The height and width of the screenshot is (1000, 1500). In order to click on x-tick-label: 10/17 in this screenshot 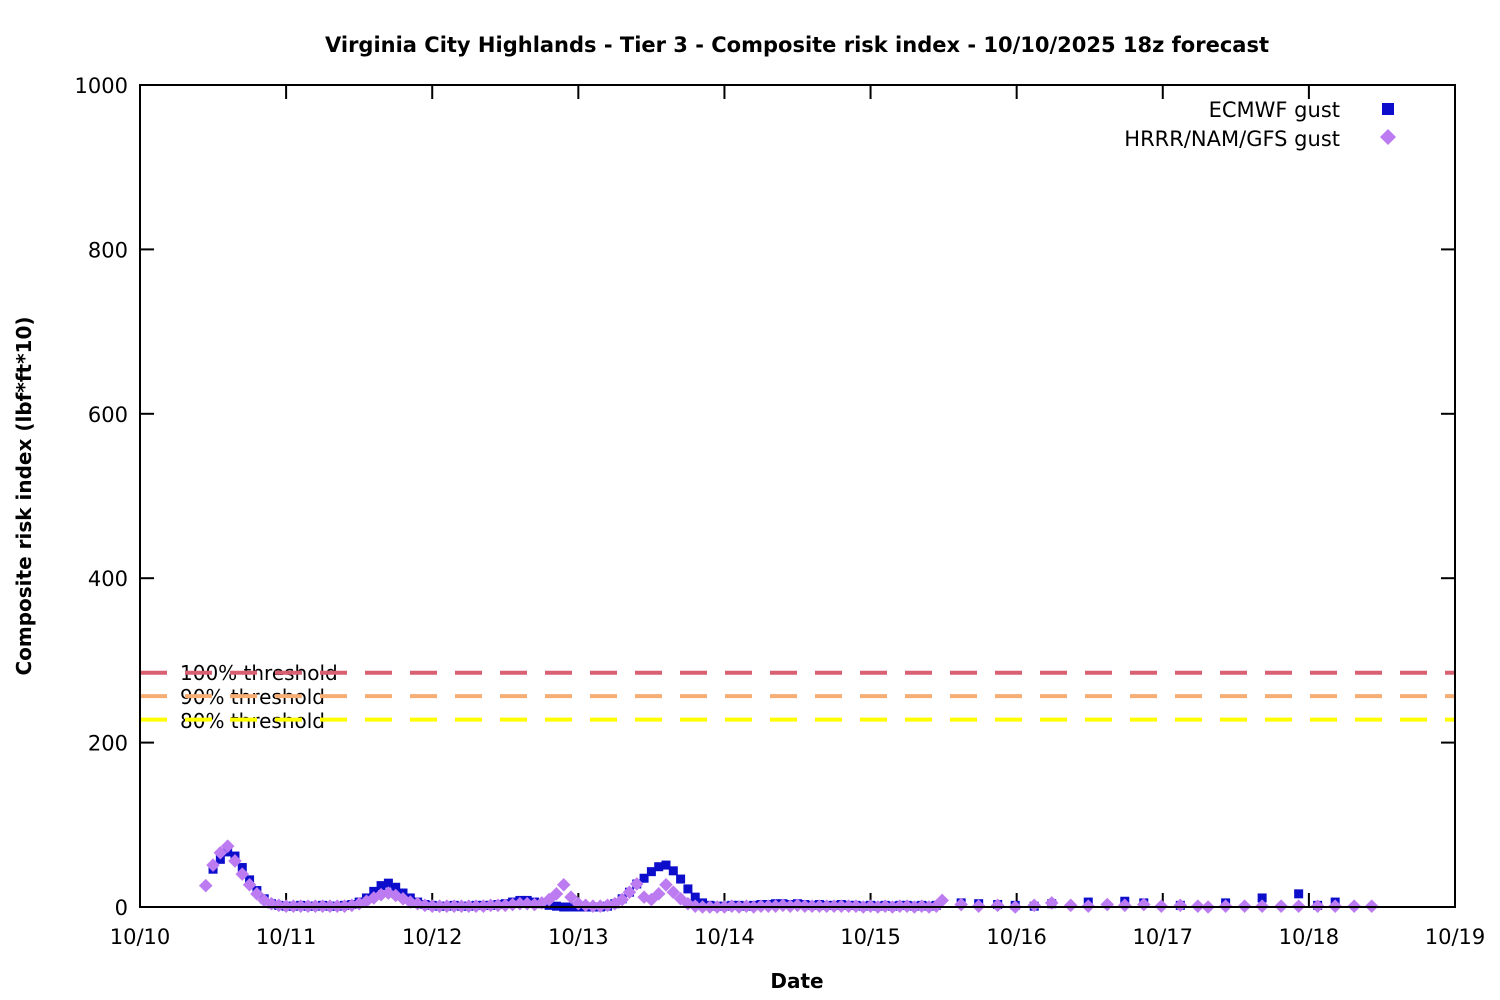, I will do `click(1163, 937)`.